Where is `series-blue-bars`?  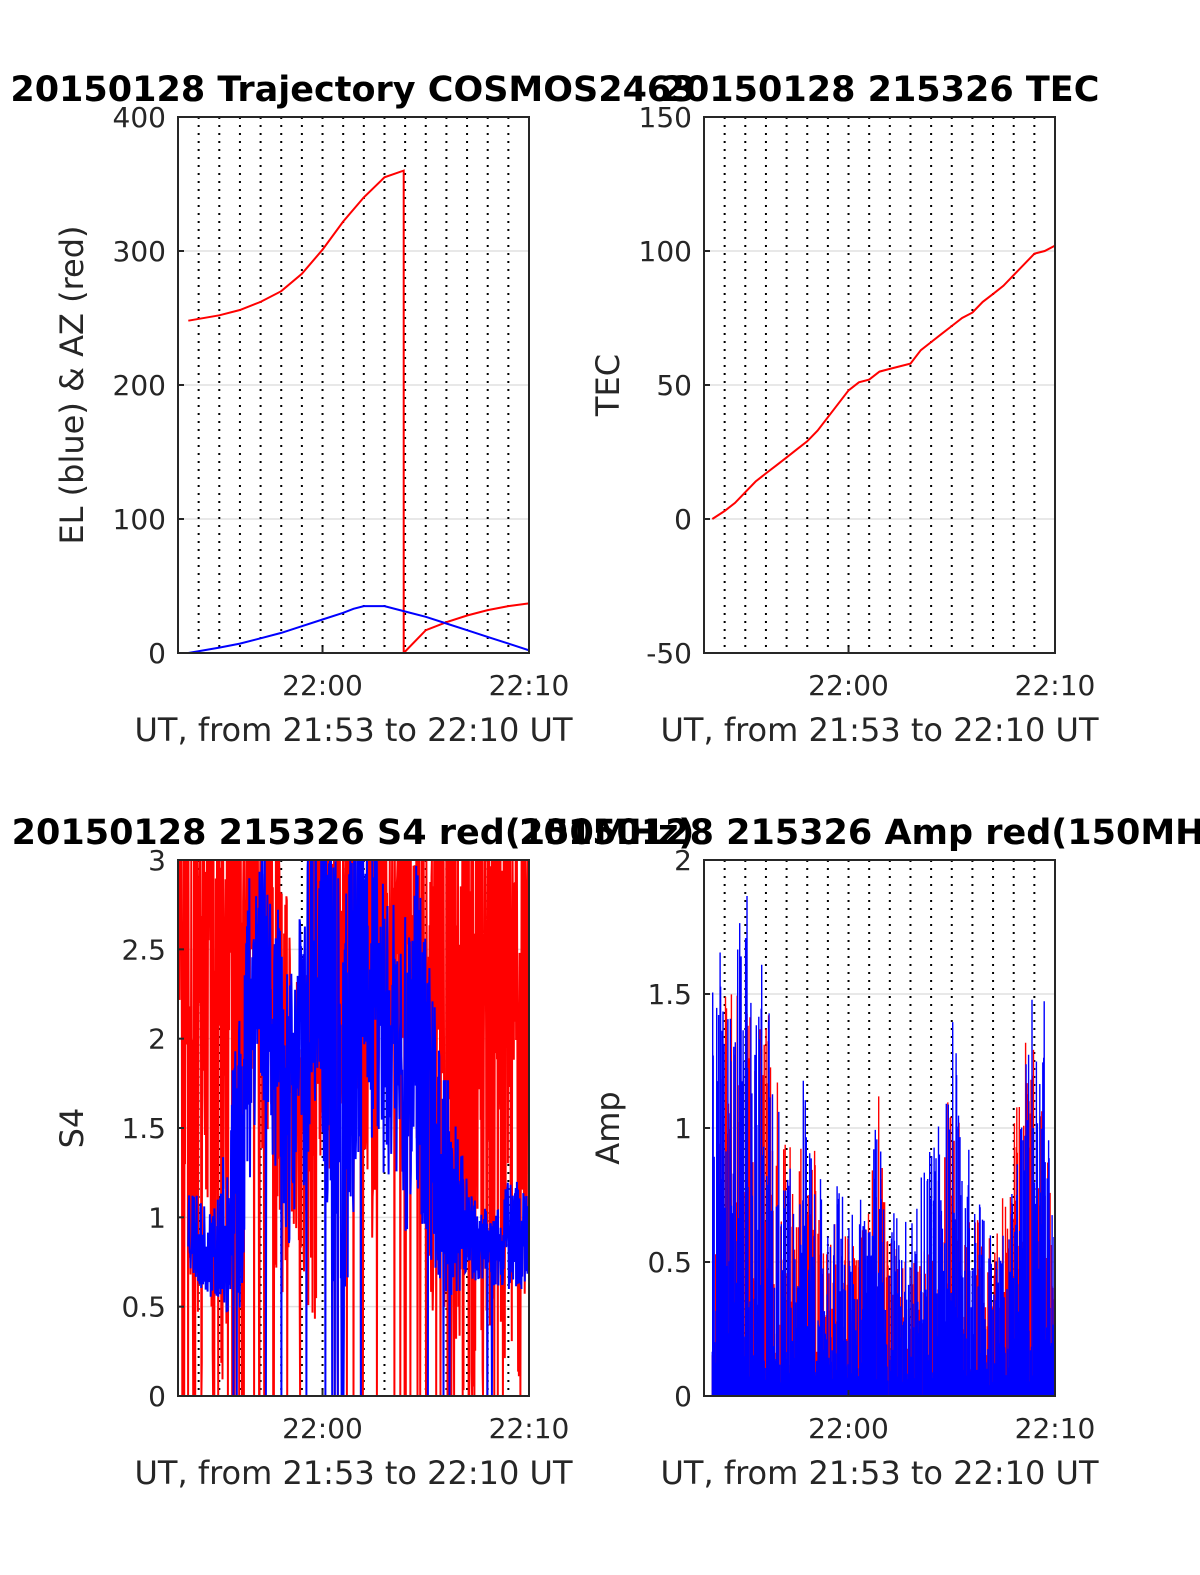
series-blue-bars is located at coordinates (883, 1146).